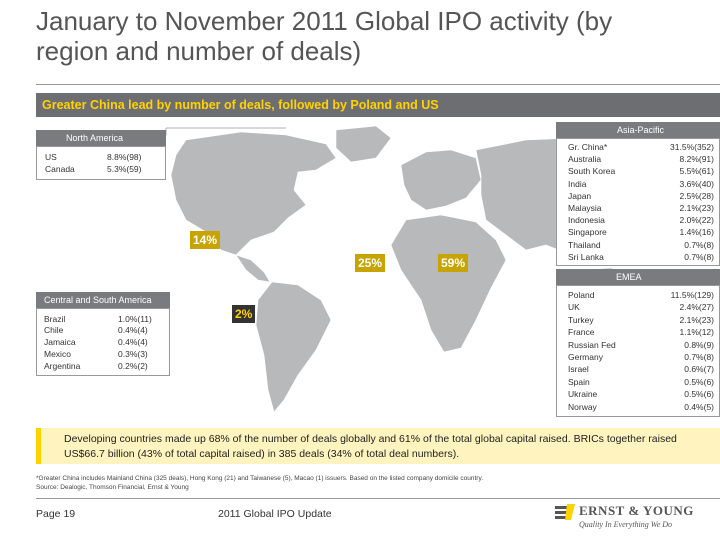 Image resolution: width=720 pixels, height=540 pixels. I want to click on asia-pacific-country-9: Sri Lanka, so click(586, 256).